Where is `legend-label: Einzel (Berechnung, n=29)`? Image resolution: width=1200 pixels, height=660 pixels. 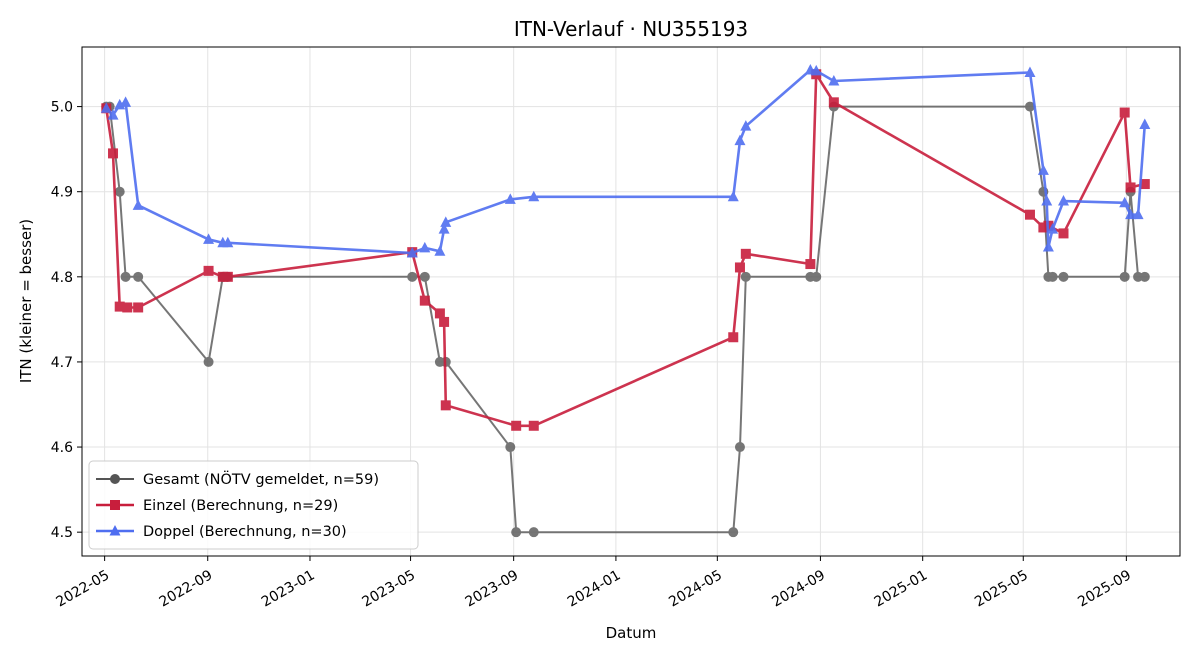
legend-label: Einzel (Berechnung, n=29) is located at coordinates (240, 506).